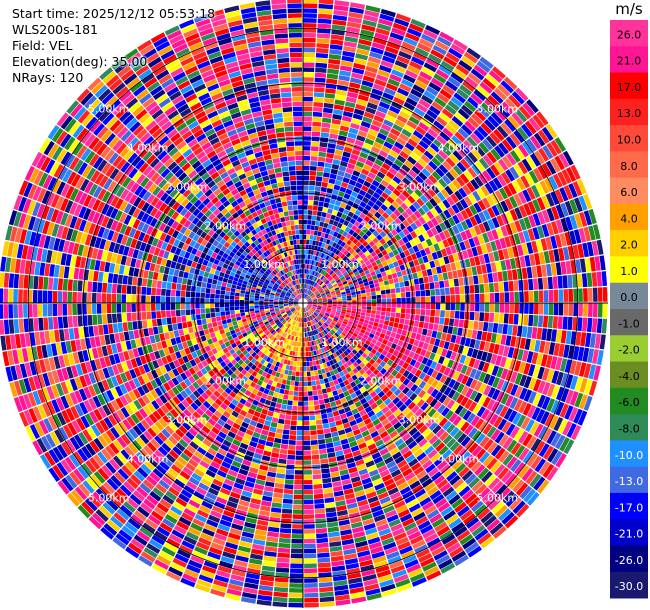 Image resolution: width=650 pixels, height=610 pixels. I want to click on range-gate-2040, so click(278, 440).